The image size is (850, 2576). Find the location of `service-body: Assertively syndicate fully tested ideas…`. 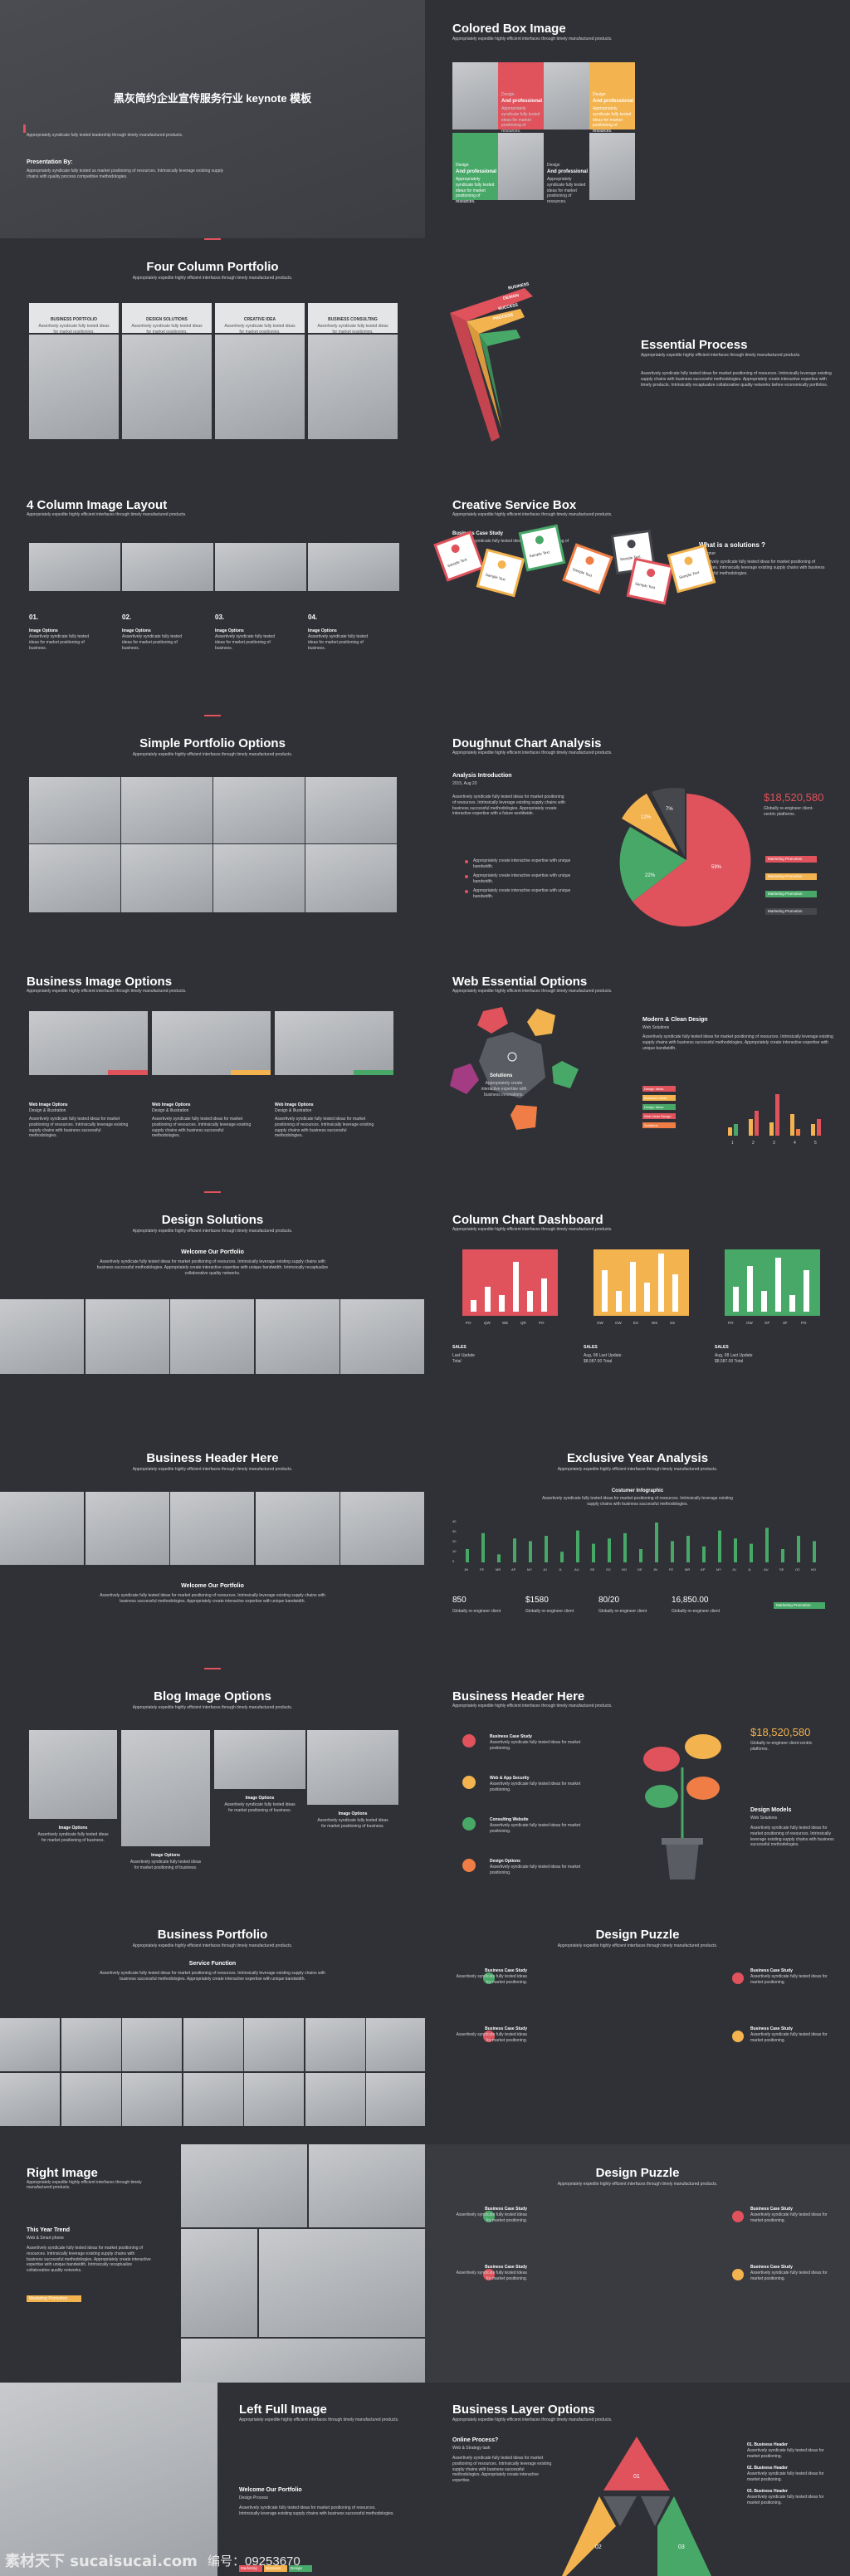

service-body: Assertively syndicate fully tested ideas… is located at coordinates (212, 1976).